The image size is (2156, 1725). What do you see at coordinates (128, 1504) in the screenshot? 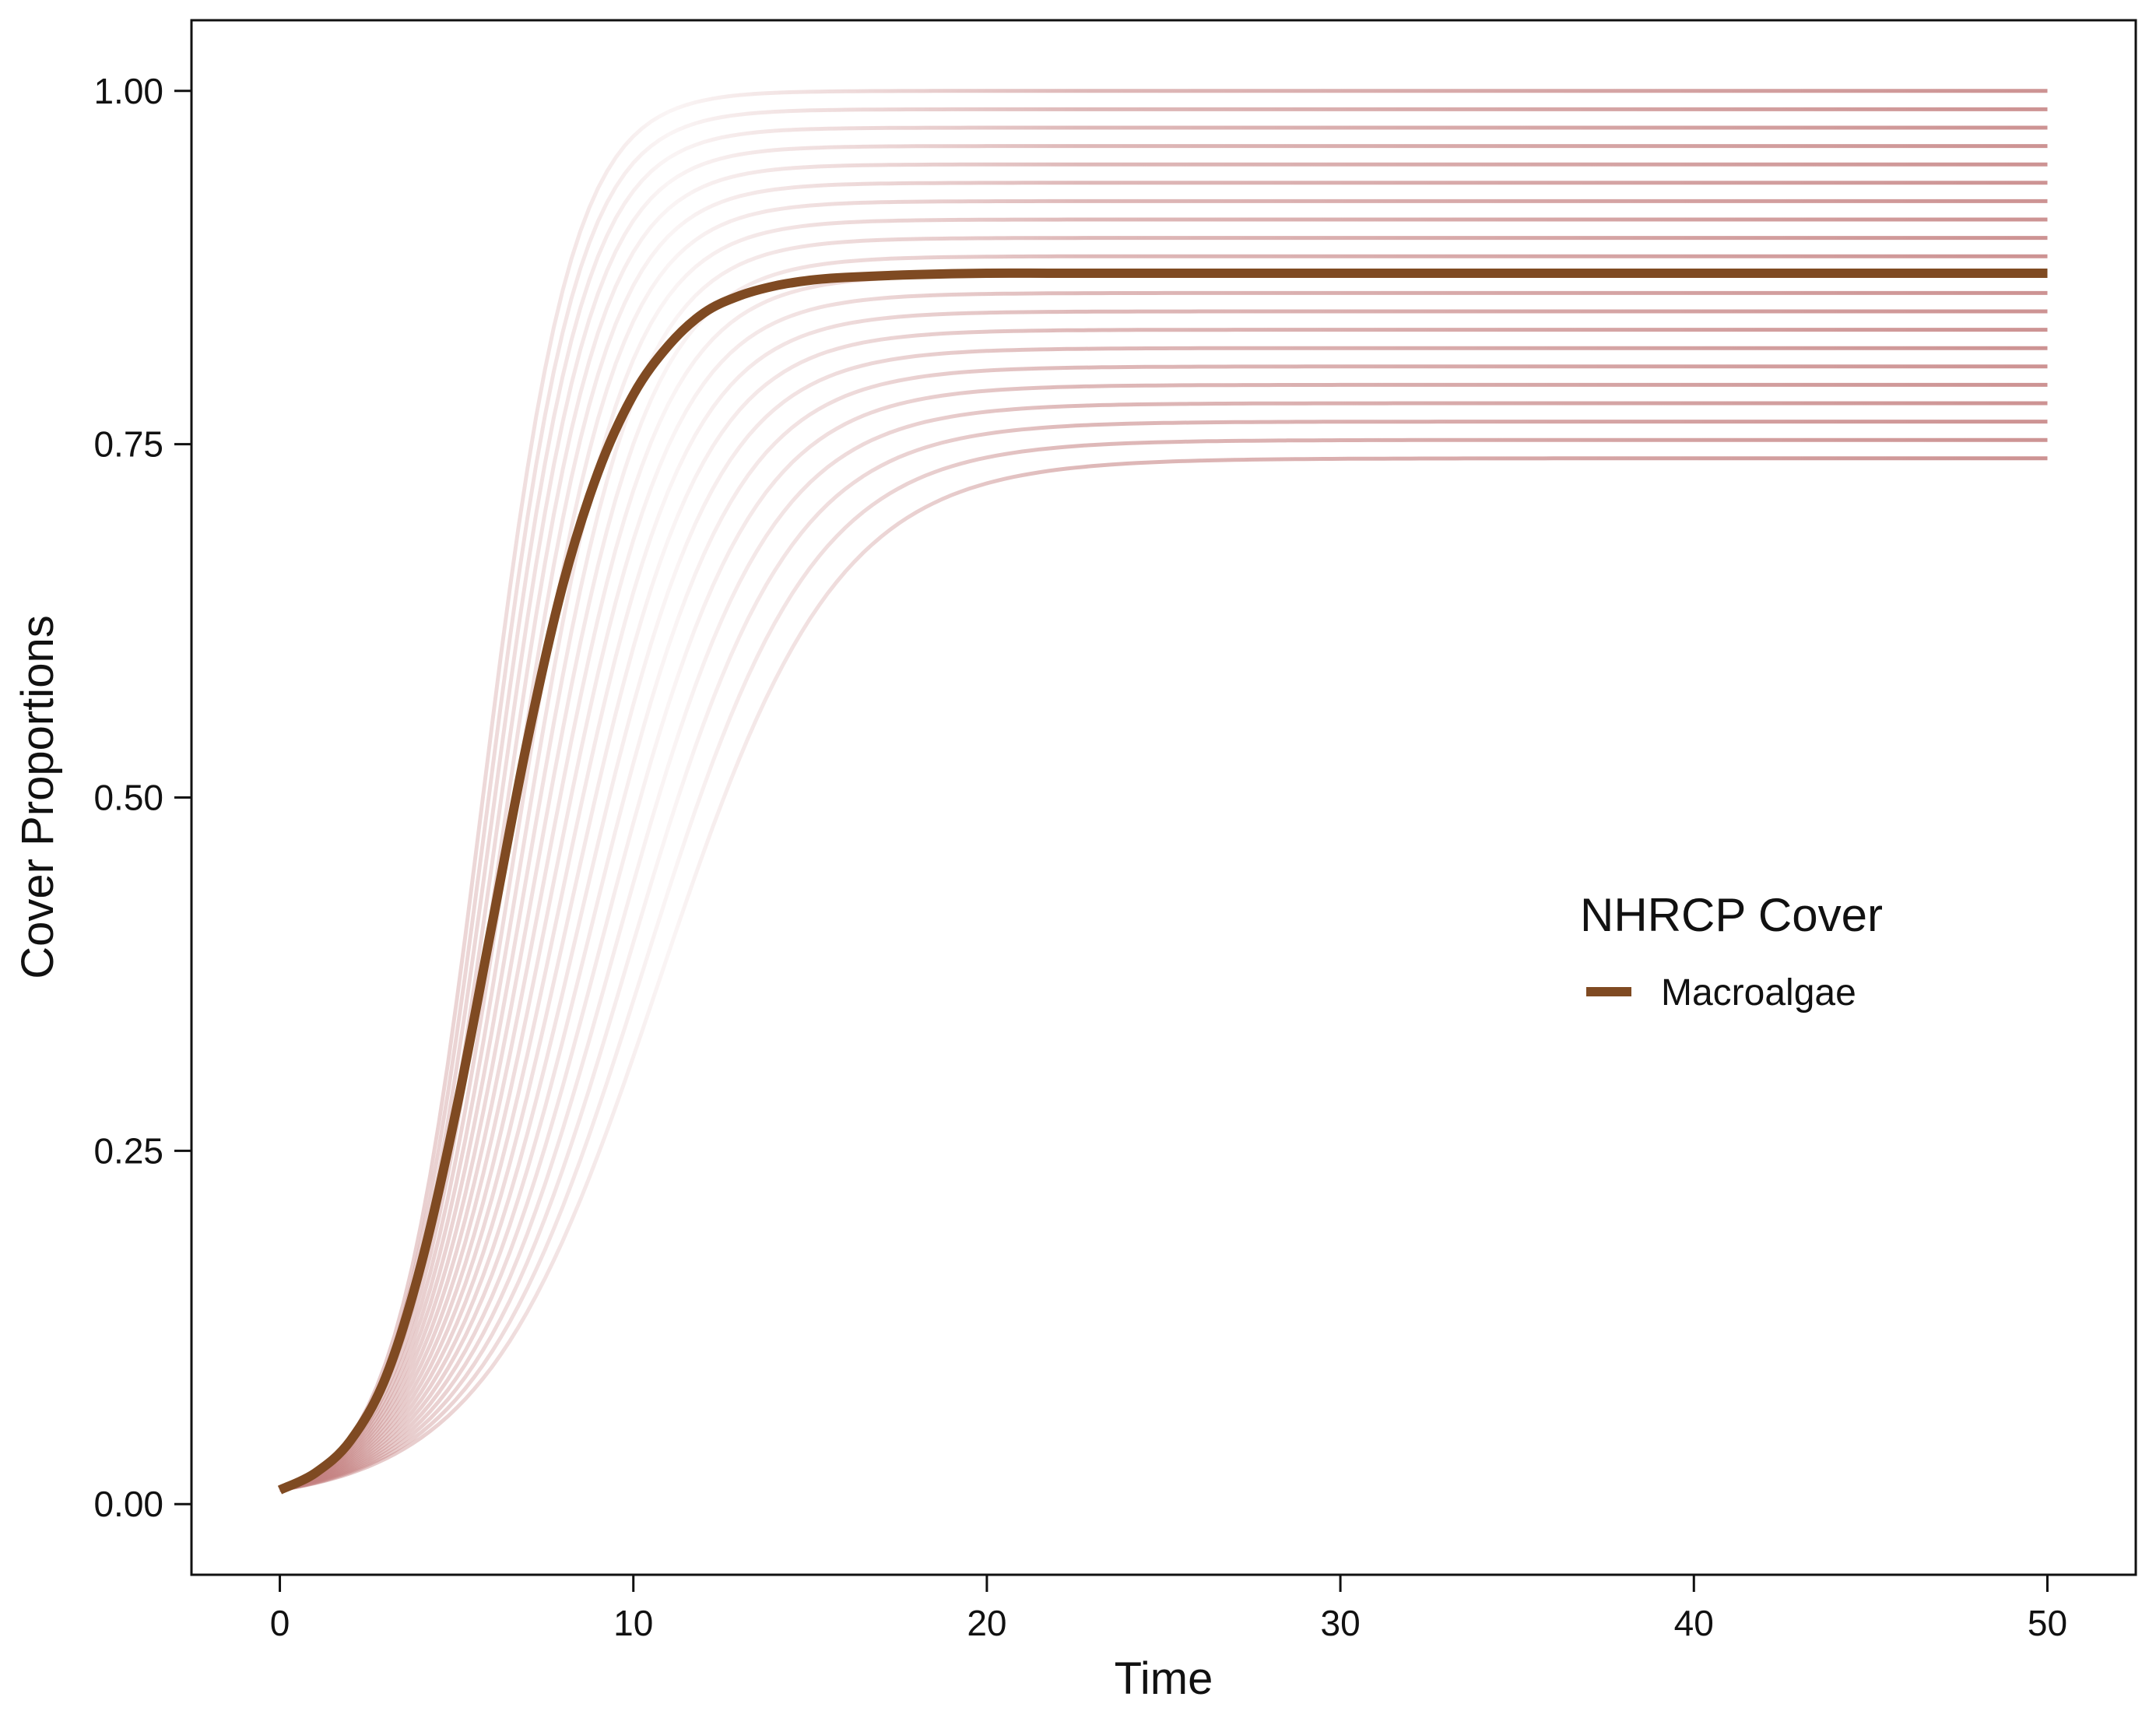
I see `y-tick-label: 0.00` at bounding box center [128, 1504].